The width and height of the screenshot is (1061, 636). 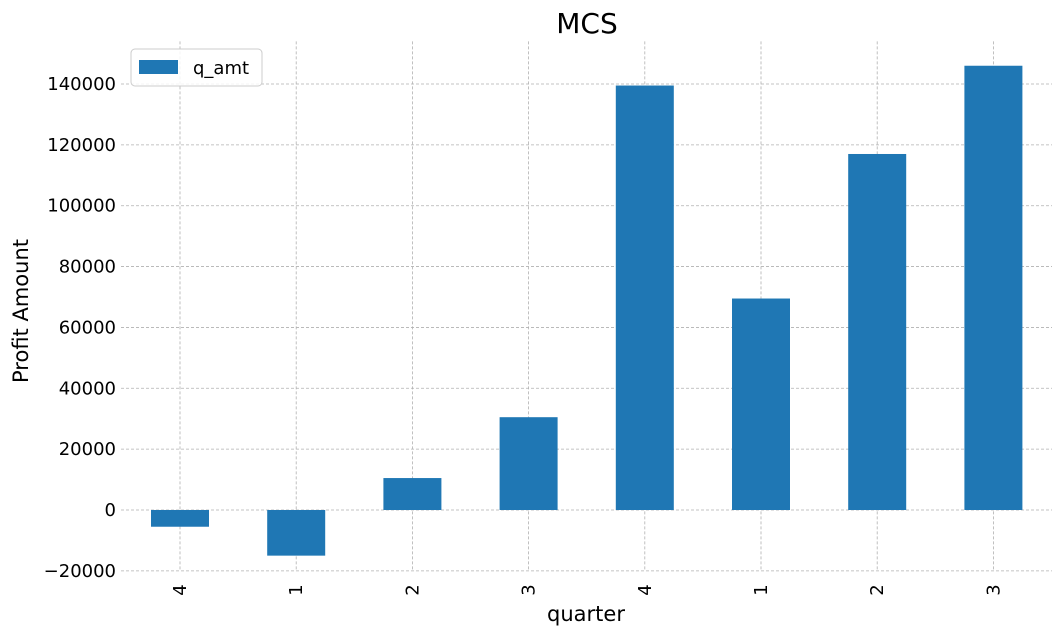 What do you see at coordinates (87, 327) in the screenshot?
I see `y-tick-label: 60000` at bounding box center [87, 327].